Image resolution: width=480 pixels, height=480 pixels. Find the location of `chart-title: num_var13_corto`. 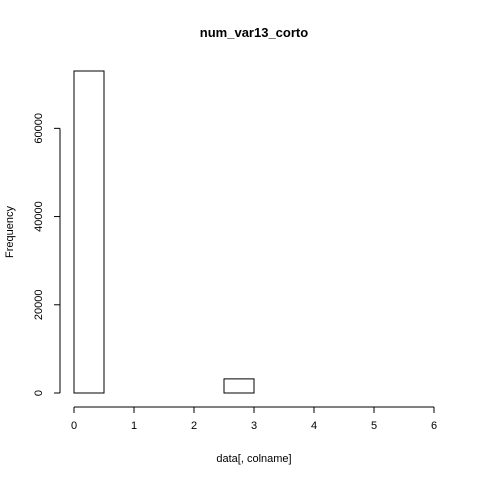

chart-title: num_var13_corto is located at coordinates (254, 32).